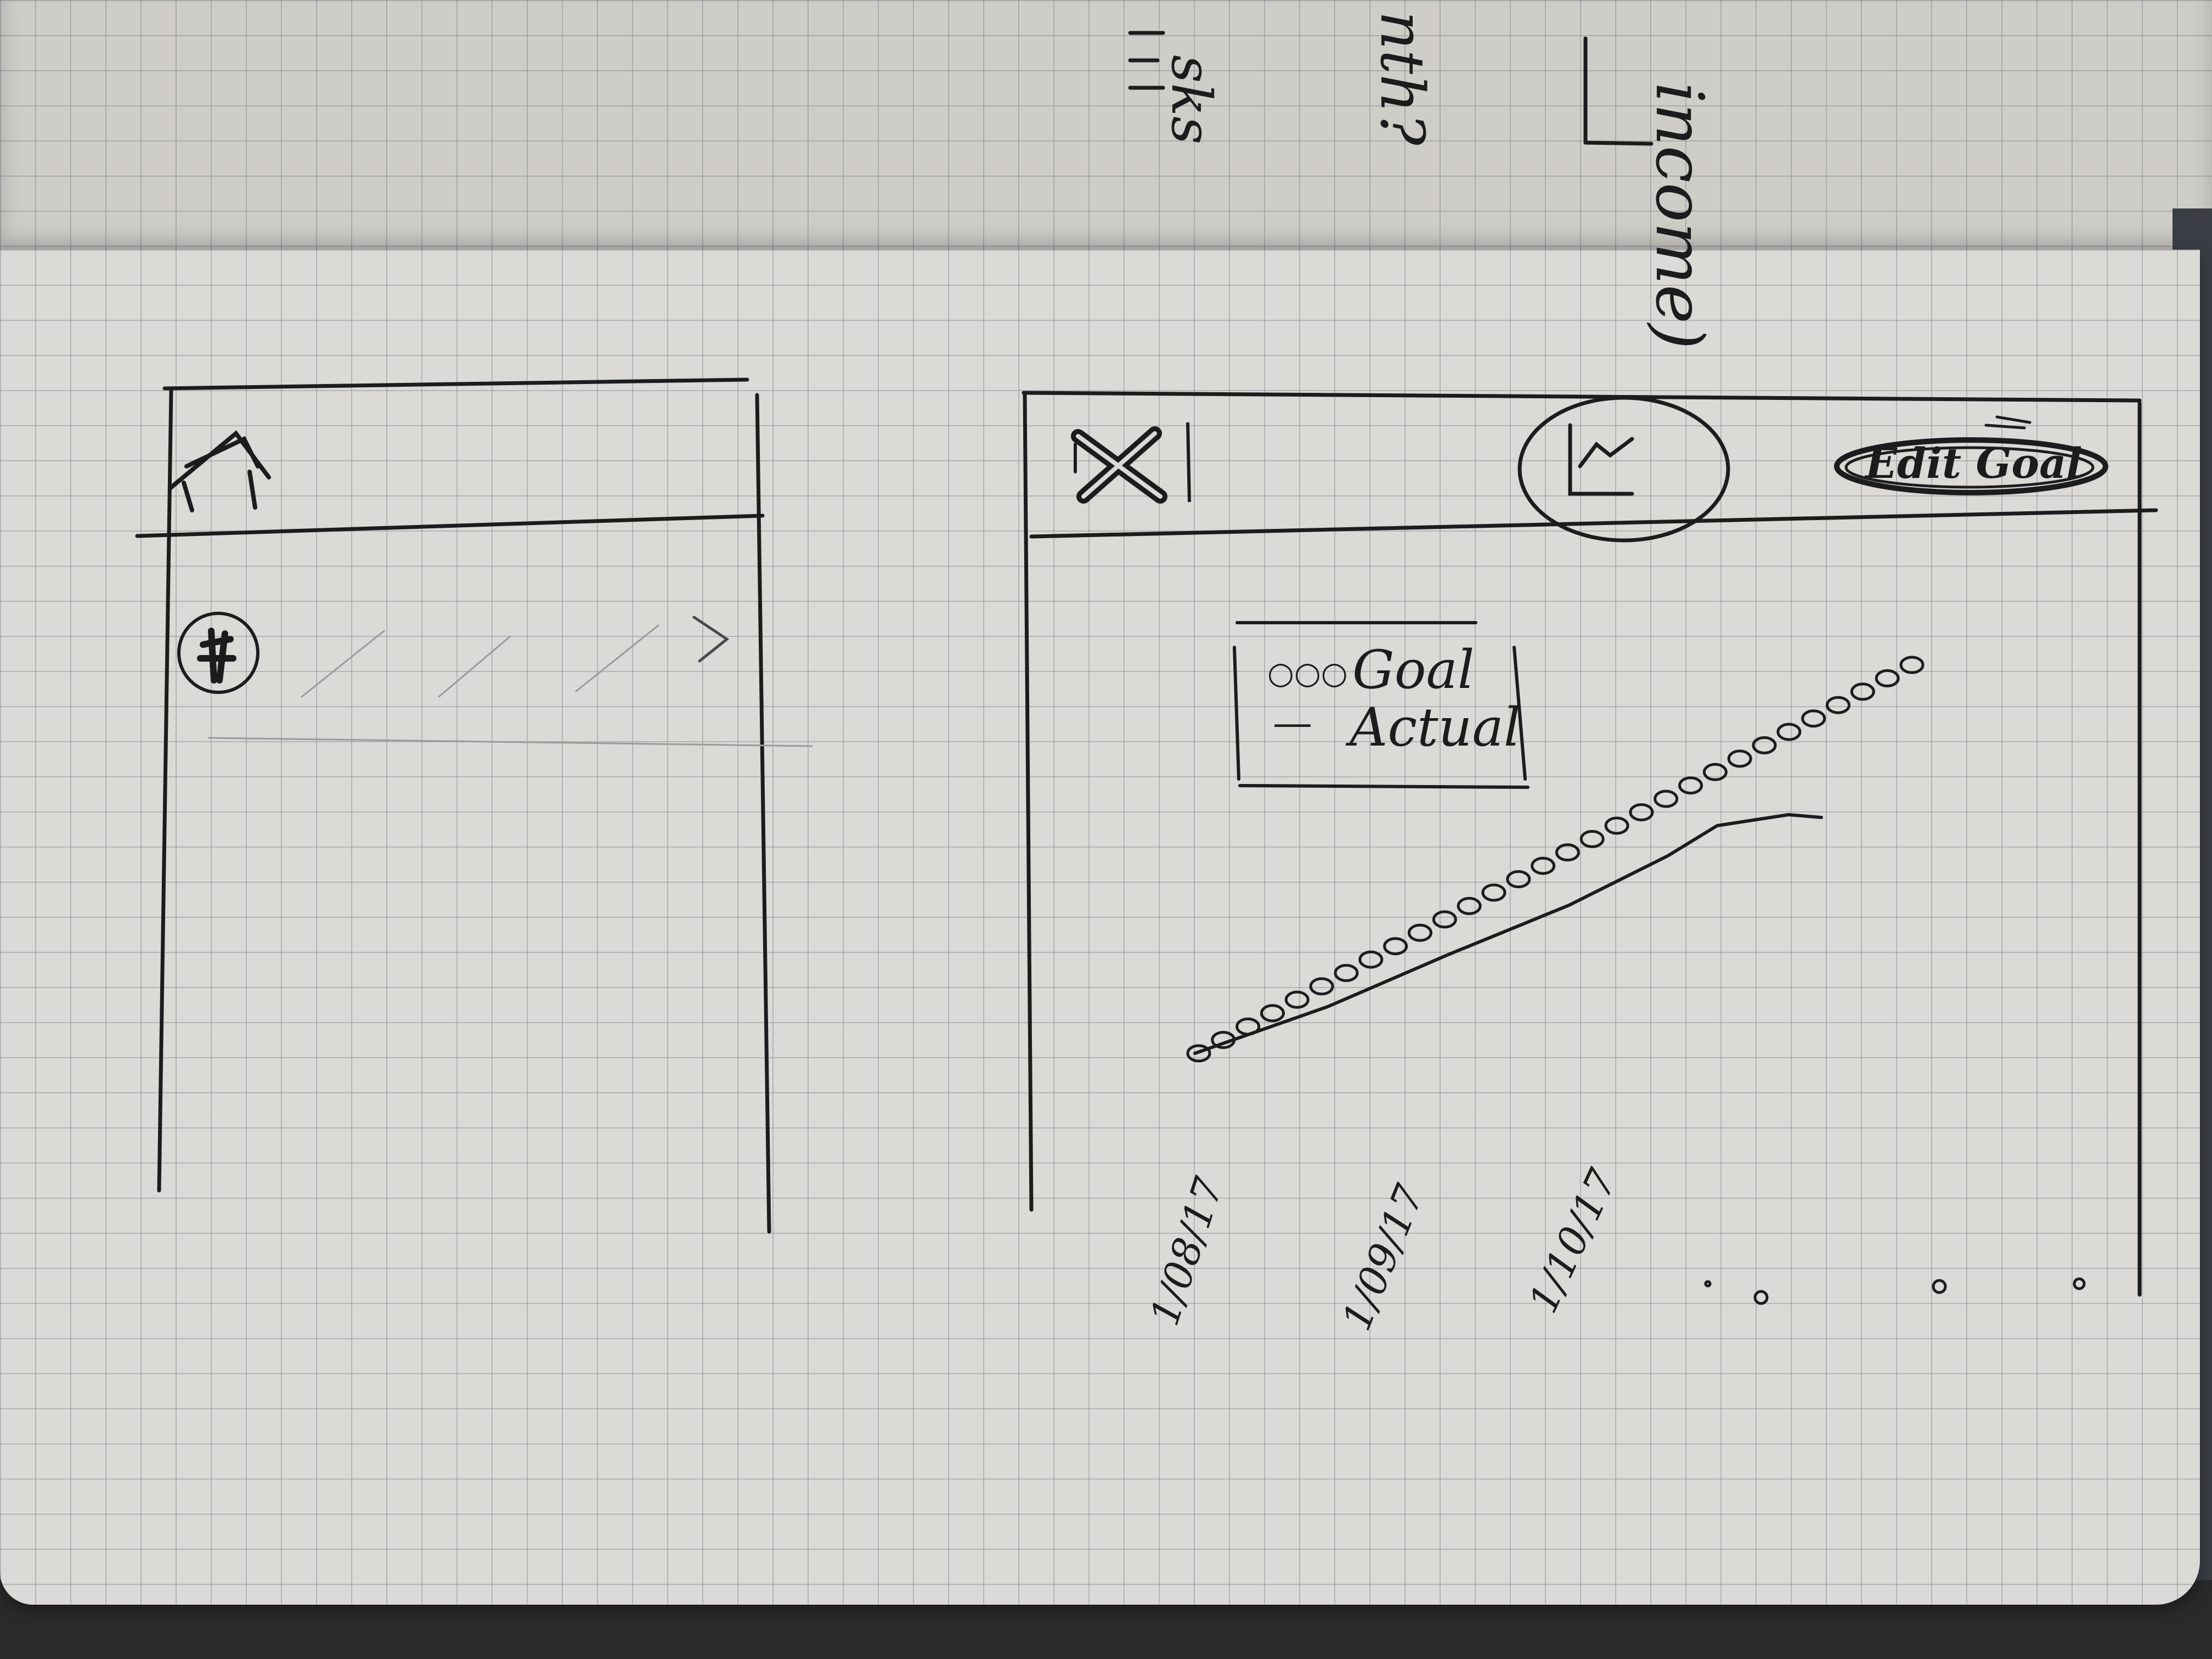 The height and width of the screenshot is (1659, 2212). What do you see at coordinates (1508, 933) in the screenshot?
I see `actual-series-line` at bounding box center [1508, 933].